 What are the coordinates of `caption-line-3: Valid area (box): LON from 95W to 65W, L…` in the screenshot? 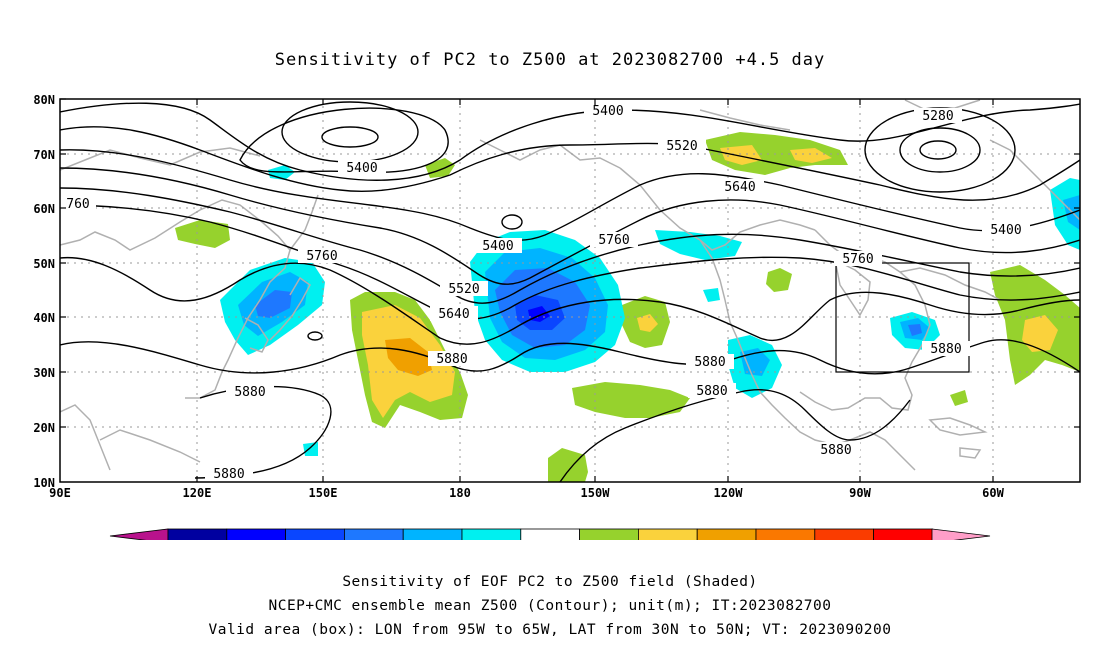 It's located at (550, 630).